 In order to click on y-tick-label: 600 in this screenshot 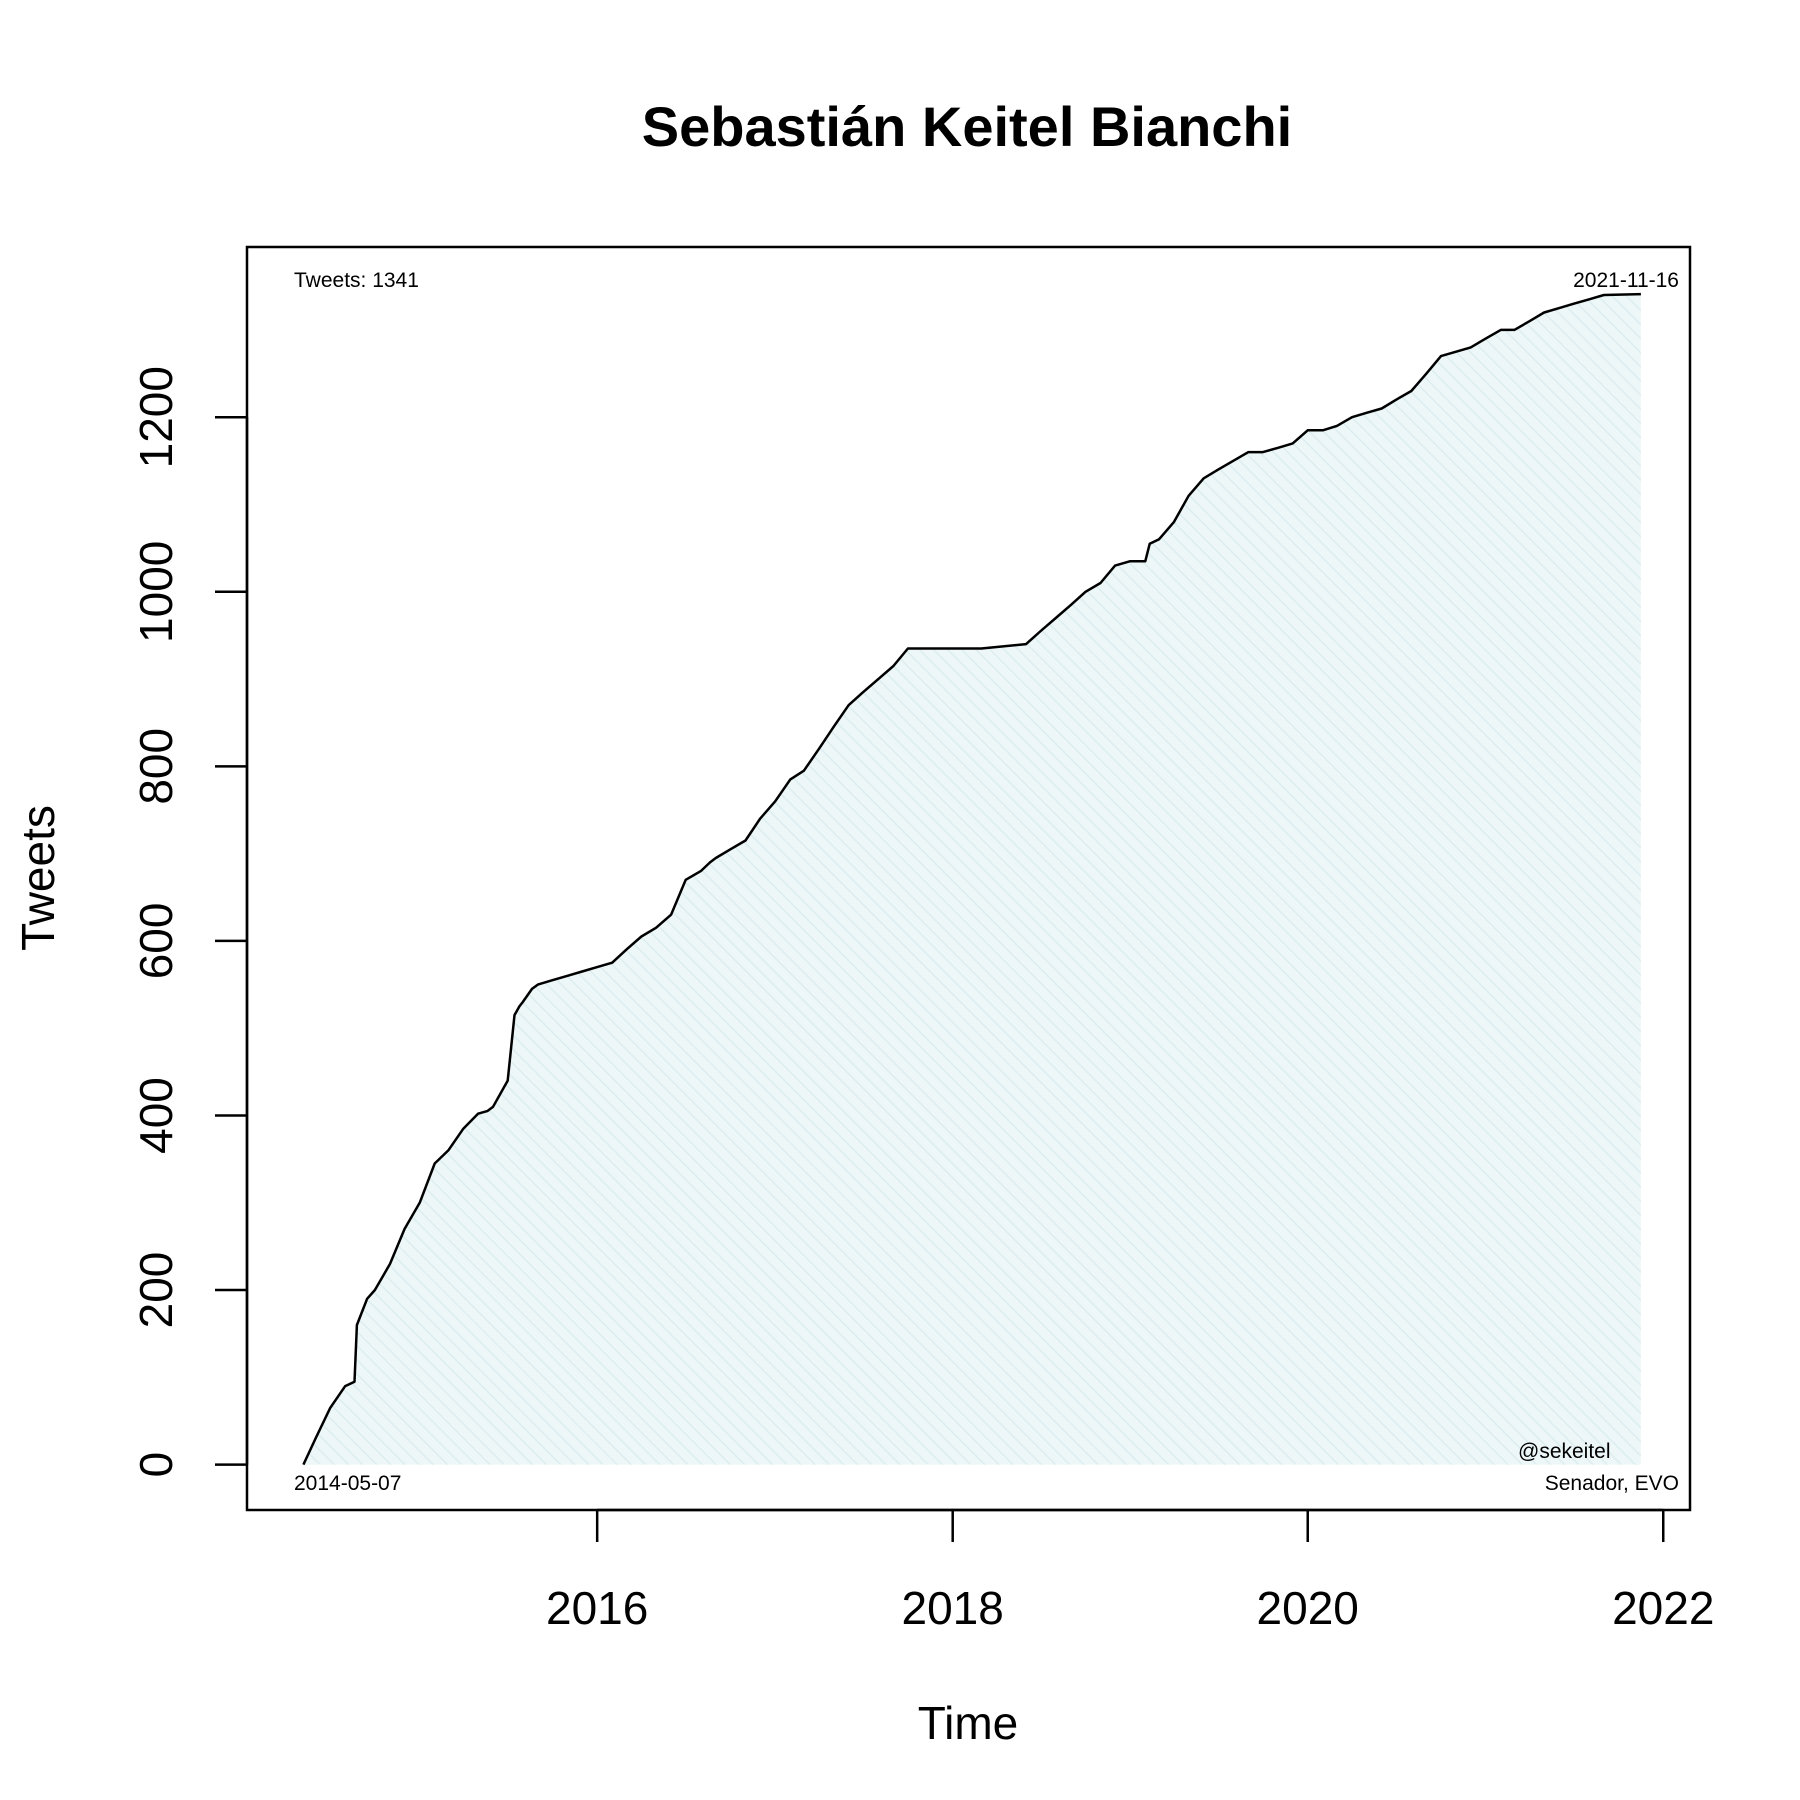, I will do `click(156, 941)`.